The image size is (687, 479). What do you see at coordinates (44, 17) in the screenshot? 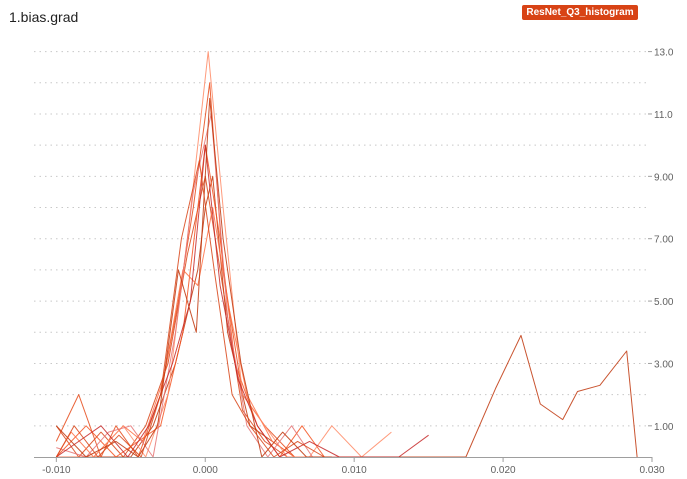
I see `chart-title: 1.bias.grad` at bounding box center [44, 17].